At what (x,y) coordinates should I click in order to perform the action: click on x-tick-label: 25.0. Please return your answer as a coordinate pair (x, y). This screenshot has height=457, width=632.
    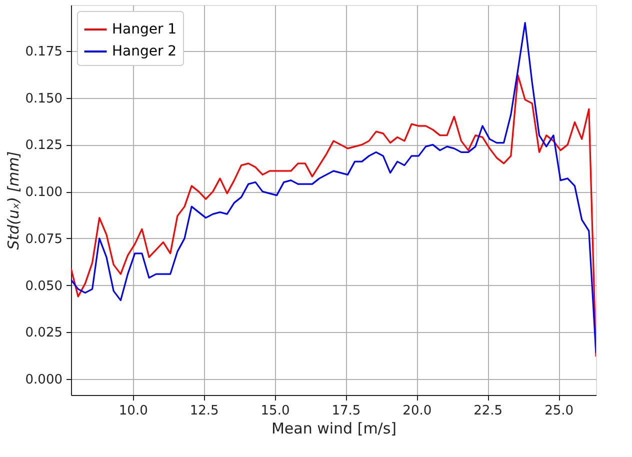
    Looking at the image, I should click on (559, 411).